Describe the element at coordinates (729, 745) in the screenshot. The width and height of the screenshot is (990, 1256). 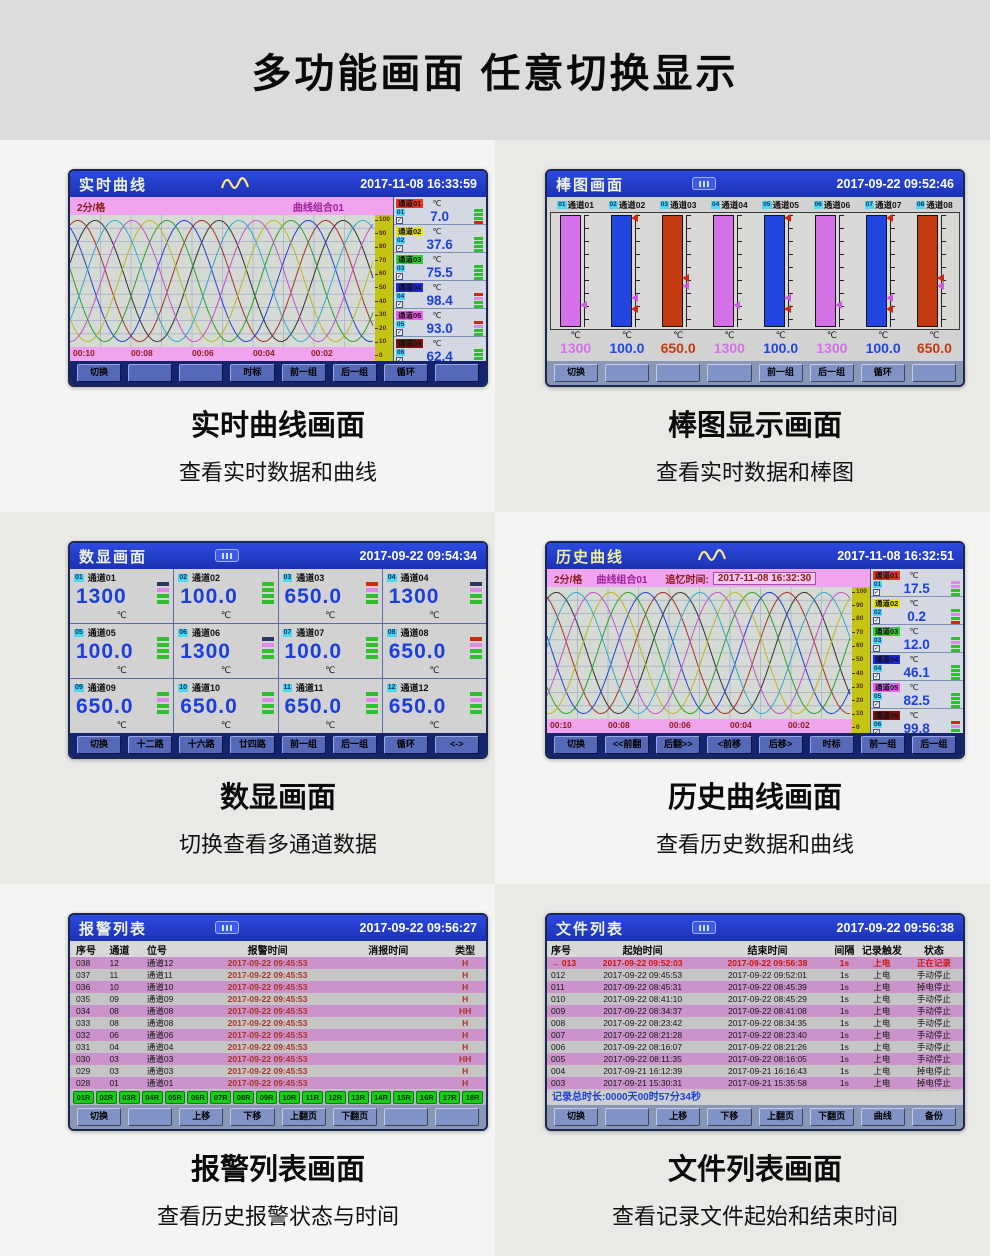
I see `softkey-<前移: <前移` at that location.